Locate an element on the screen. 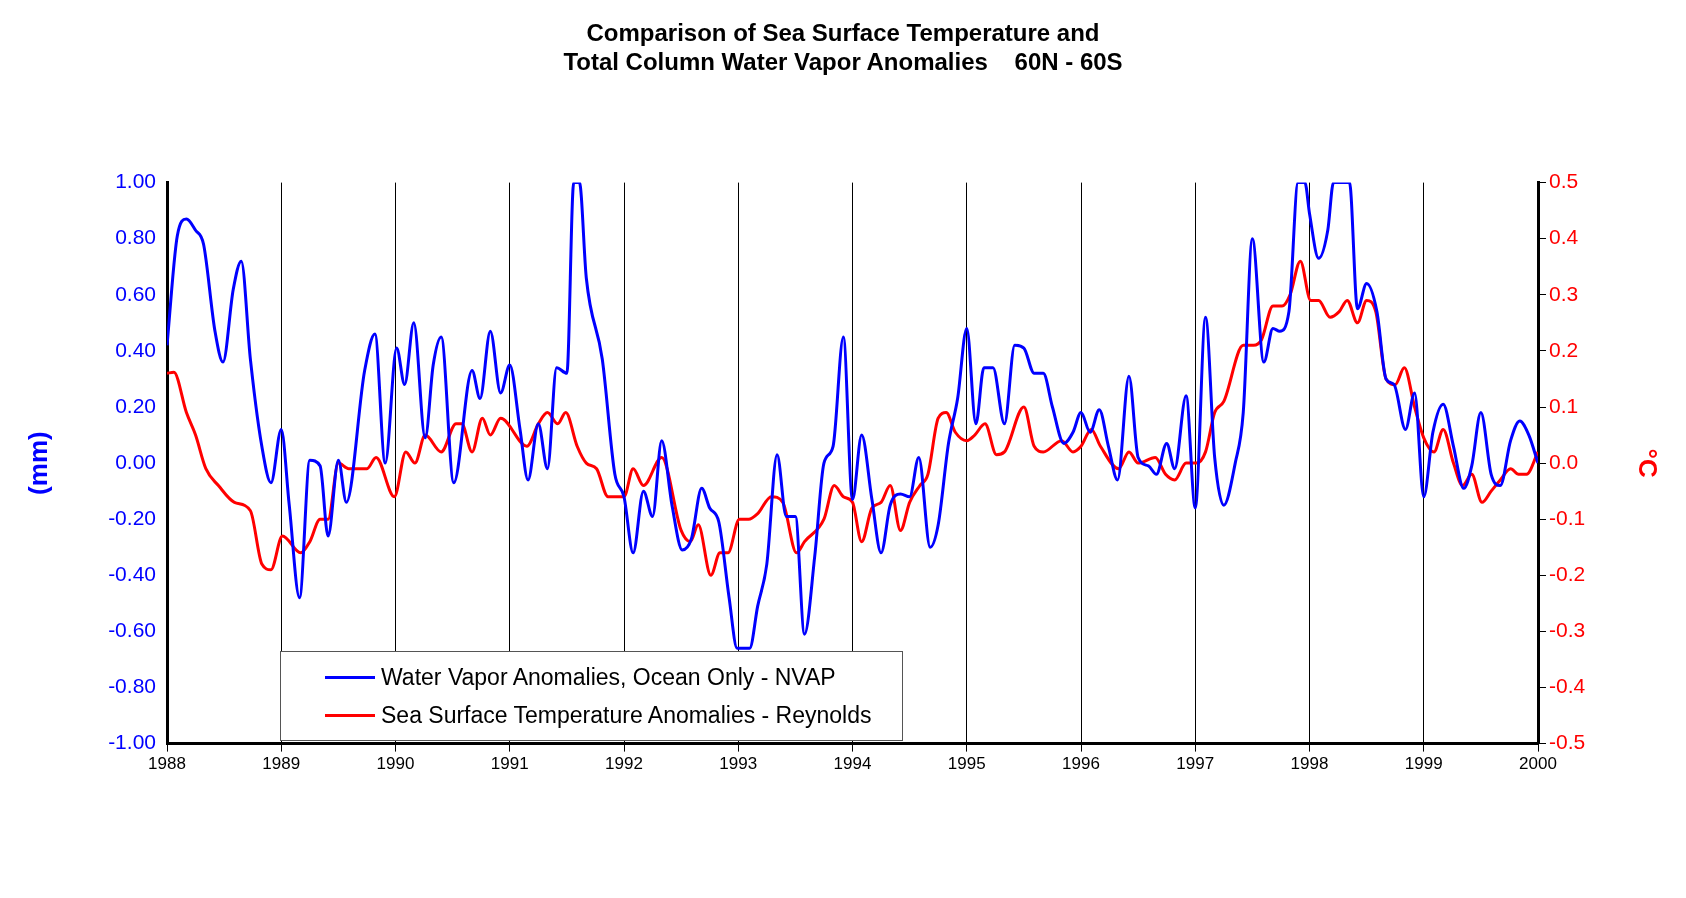  y2-tick-label: 0.1 is located at coordinates (1564, 405).